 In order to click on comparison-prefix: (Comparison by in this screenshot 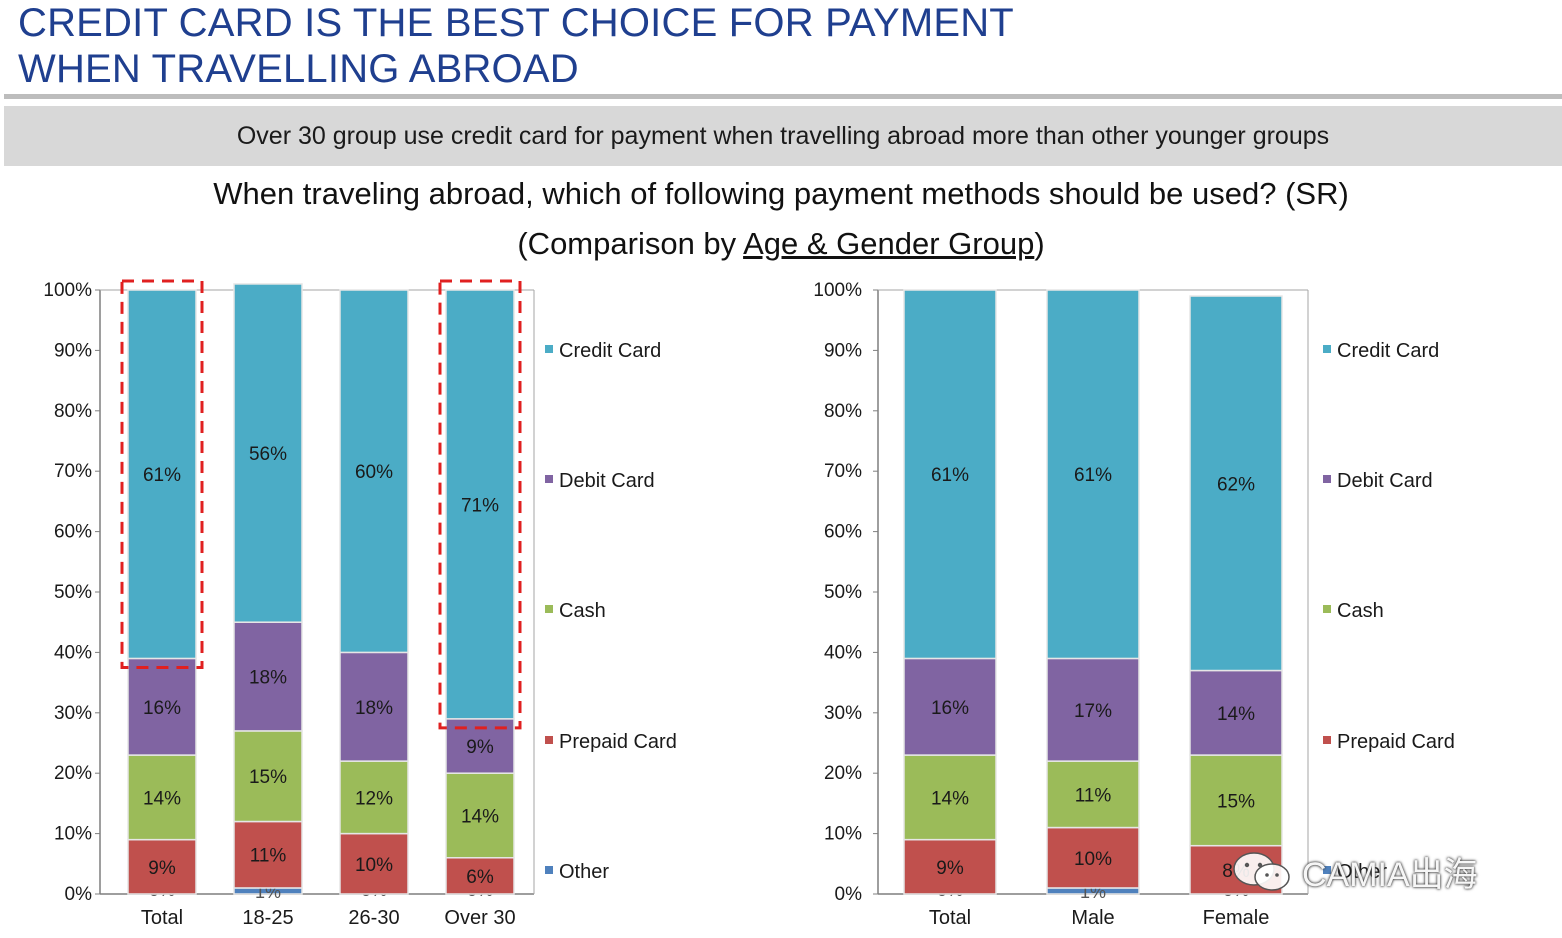, I will do `click(630, 243)`.